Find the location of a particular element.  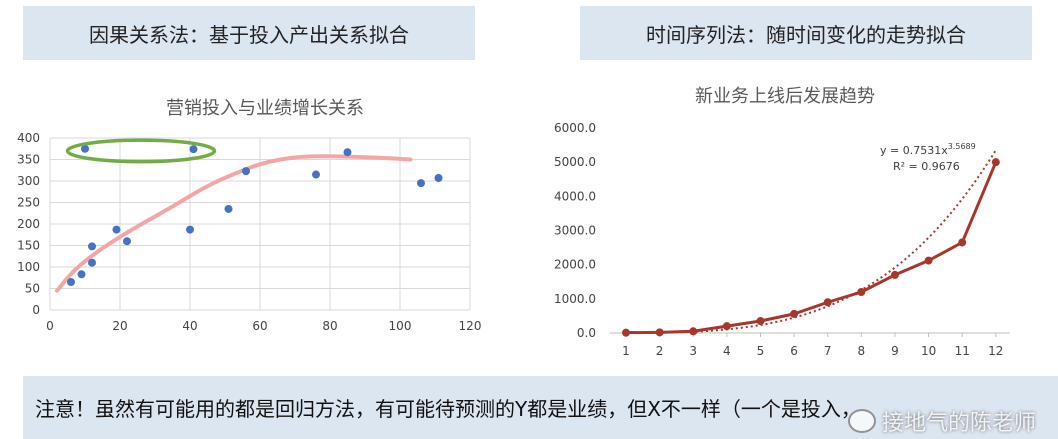

y-tick-label: 100 is located at coordinates (28, 267).